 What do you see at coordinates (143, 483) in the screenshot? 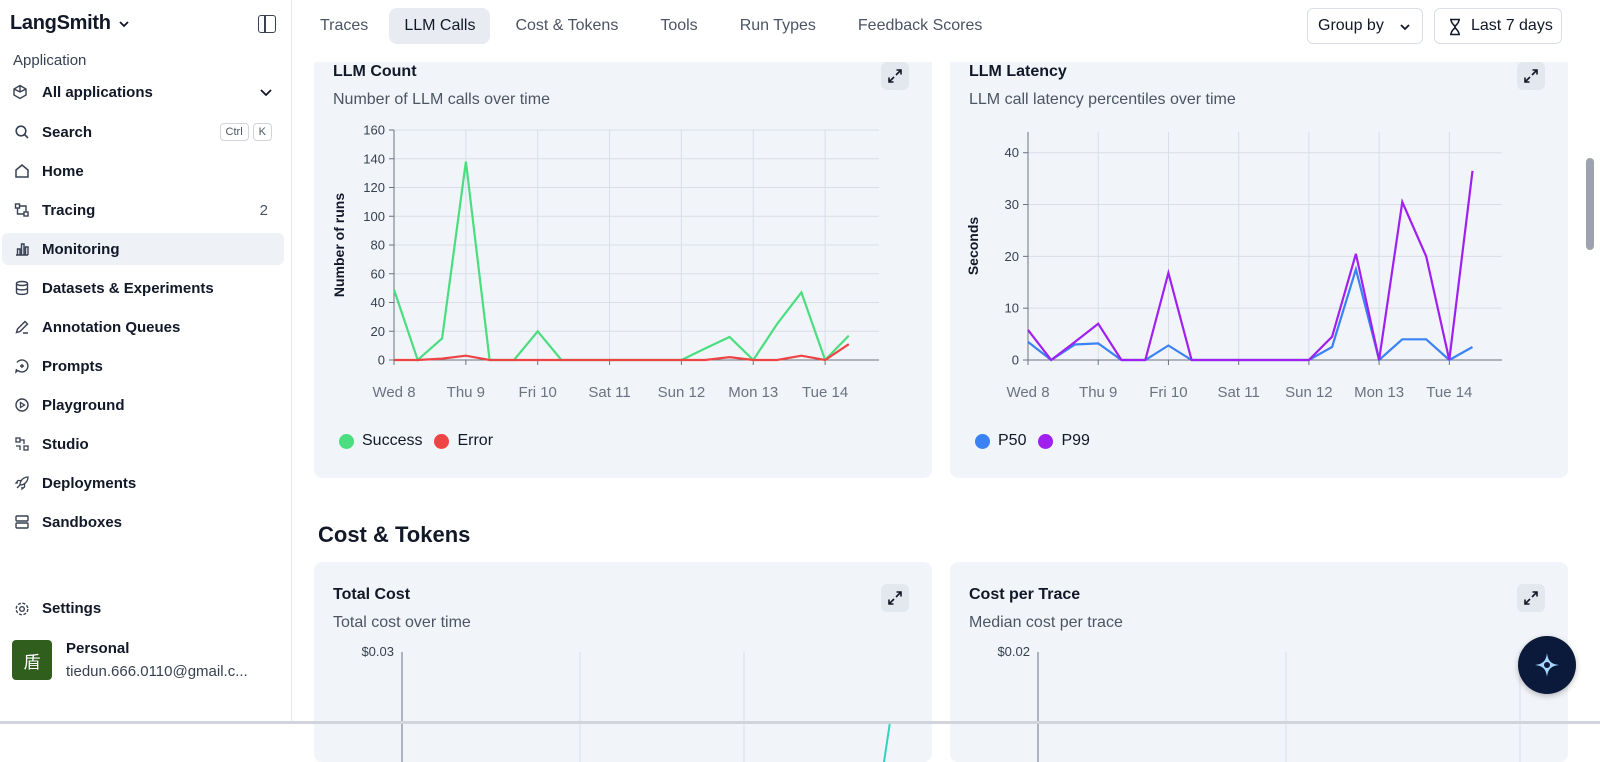
I see `sidebar-item-deployments: Deployments` at bounding box center [143, 483].